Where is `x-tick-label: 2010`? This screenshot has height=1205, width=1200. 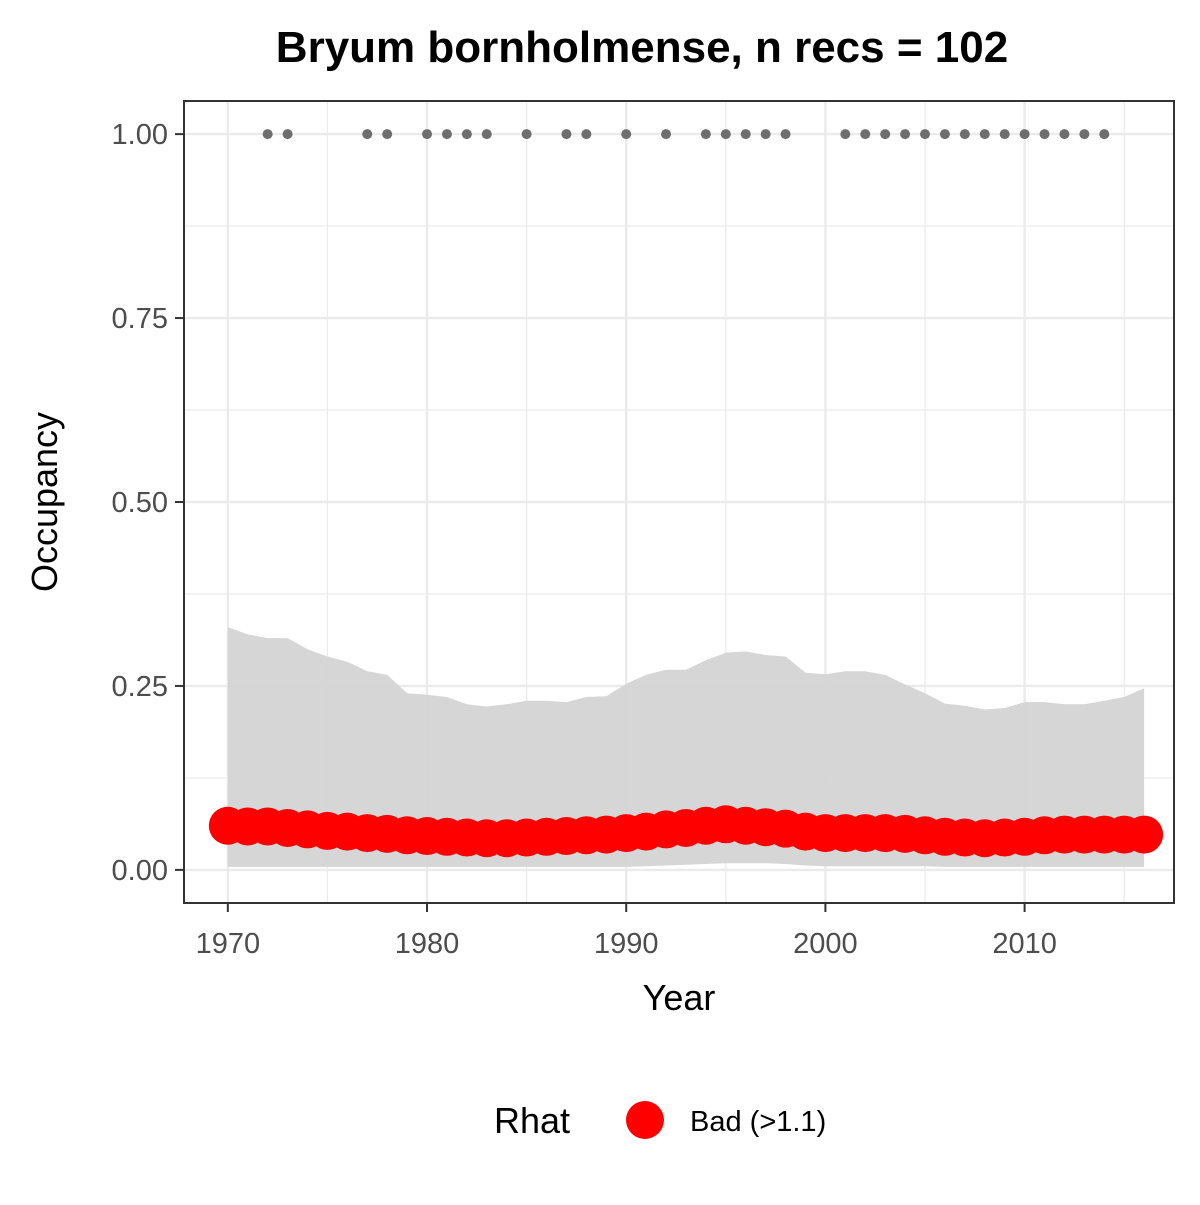
x-tick-label: 2010 is located at coordinates (1024, 944).